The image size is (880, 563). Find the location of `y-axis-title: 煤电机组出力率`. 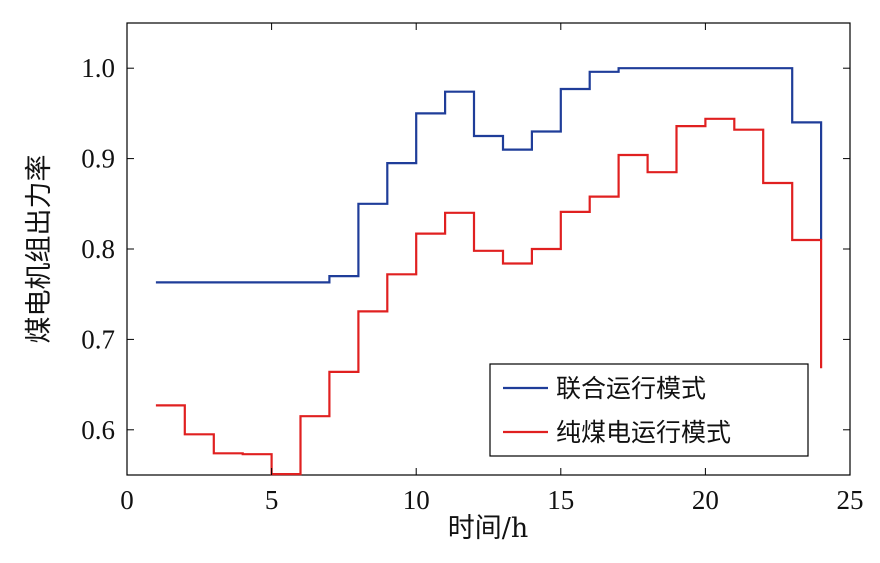

y-axis-title: 煤电机组出力率 is located at coordinates (39, 249).